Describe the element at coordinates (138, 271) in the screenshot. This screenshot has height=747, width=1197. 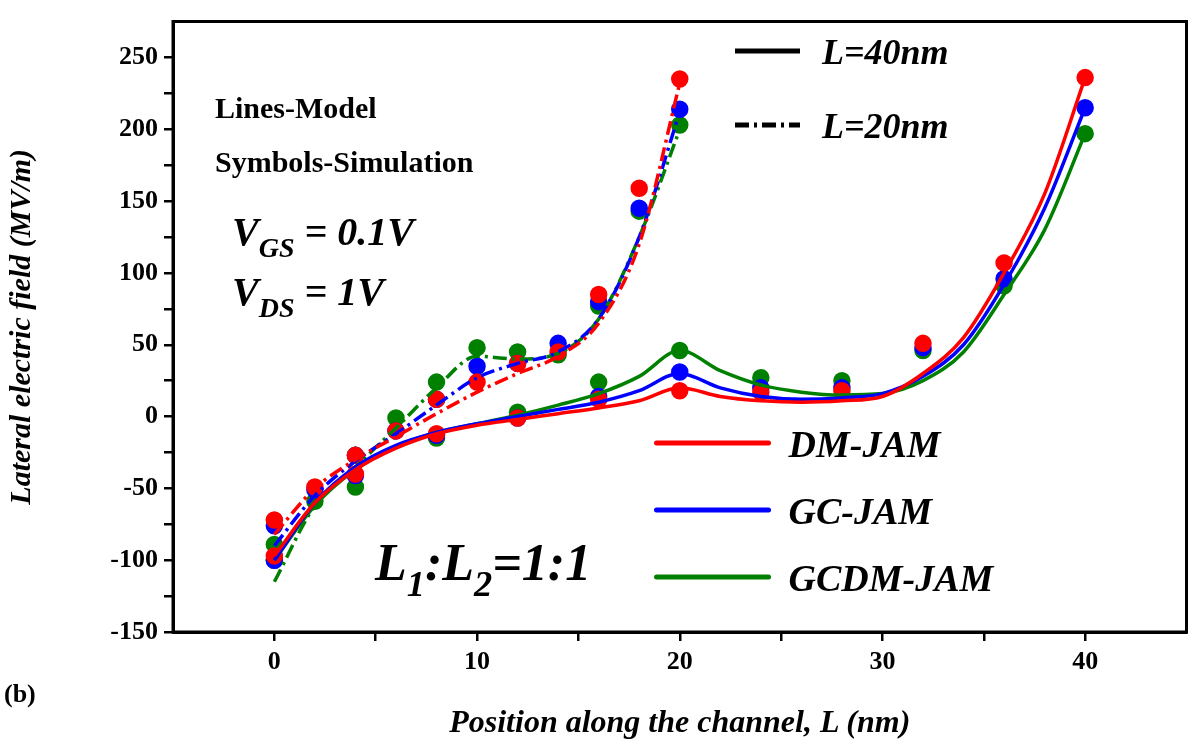
I see `y-tick-label: 100` at that location.